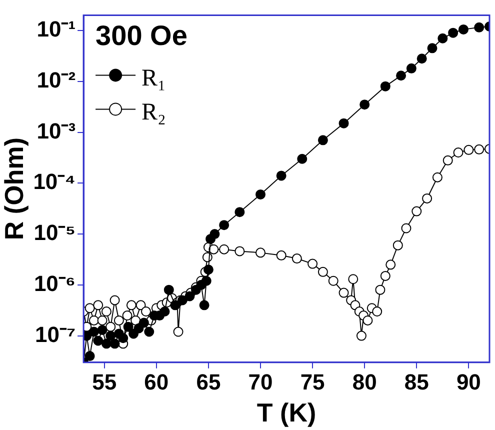 The image size is (495, 430). I want to click on legend-label: R₁, so click(154, 78).